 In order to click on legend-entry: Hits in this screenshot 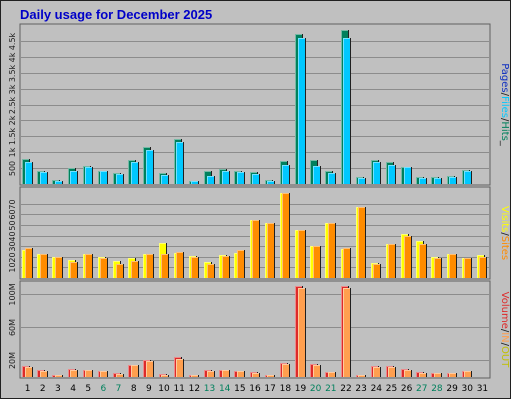, I will do `click(504, 130)`.